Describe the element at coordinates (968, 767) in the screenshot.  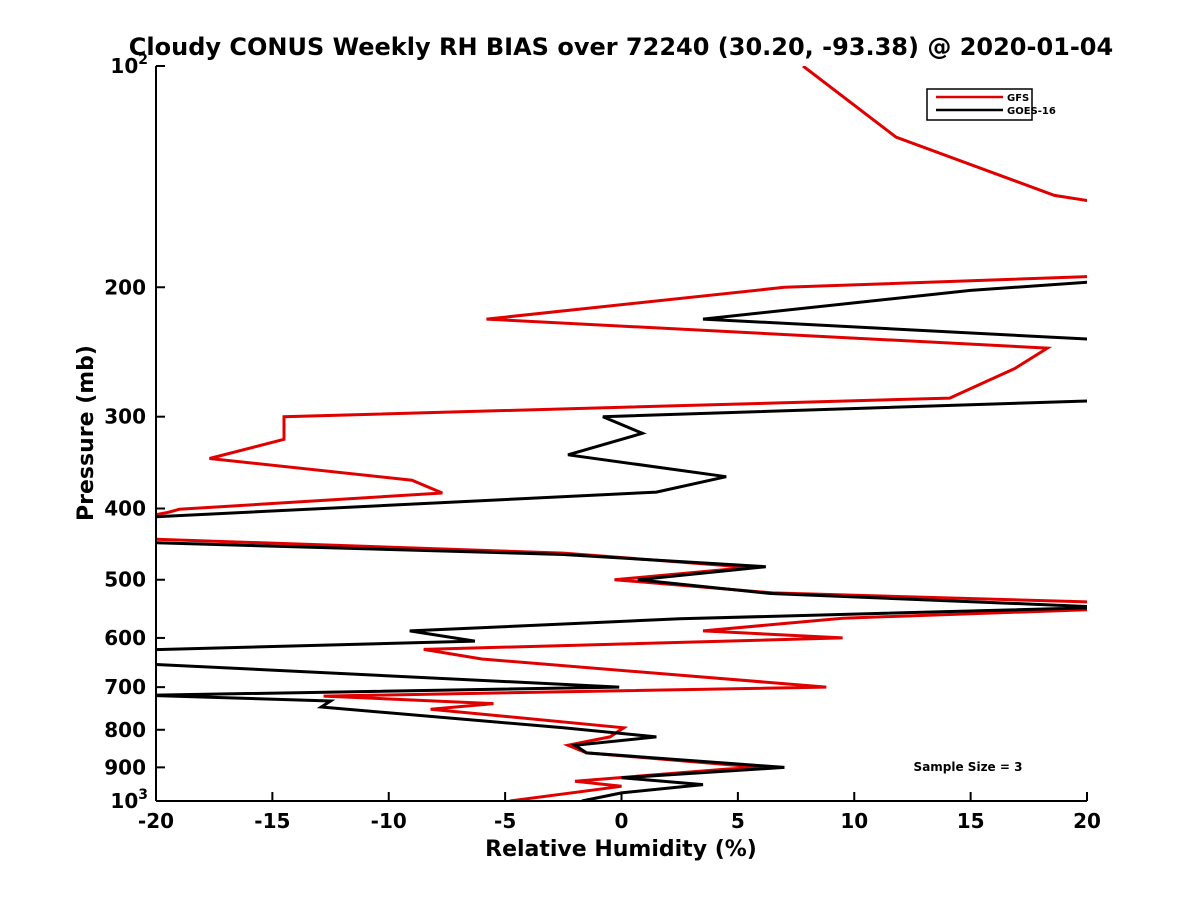
I see `sample-size-annotation: Sample Size = 3` at that location.